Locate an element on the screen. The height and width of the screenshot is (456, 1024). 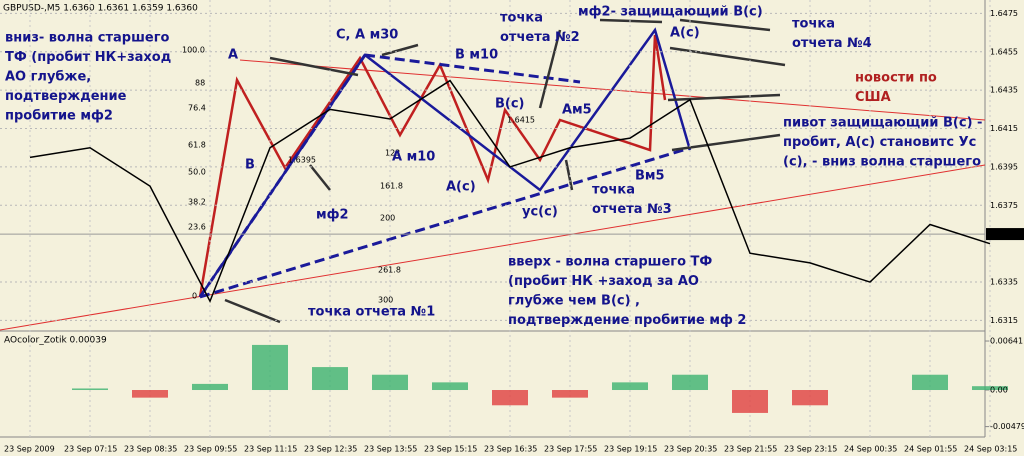
annotation: Вм5 is located at coordinates (650, 176).